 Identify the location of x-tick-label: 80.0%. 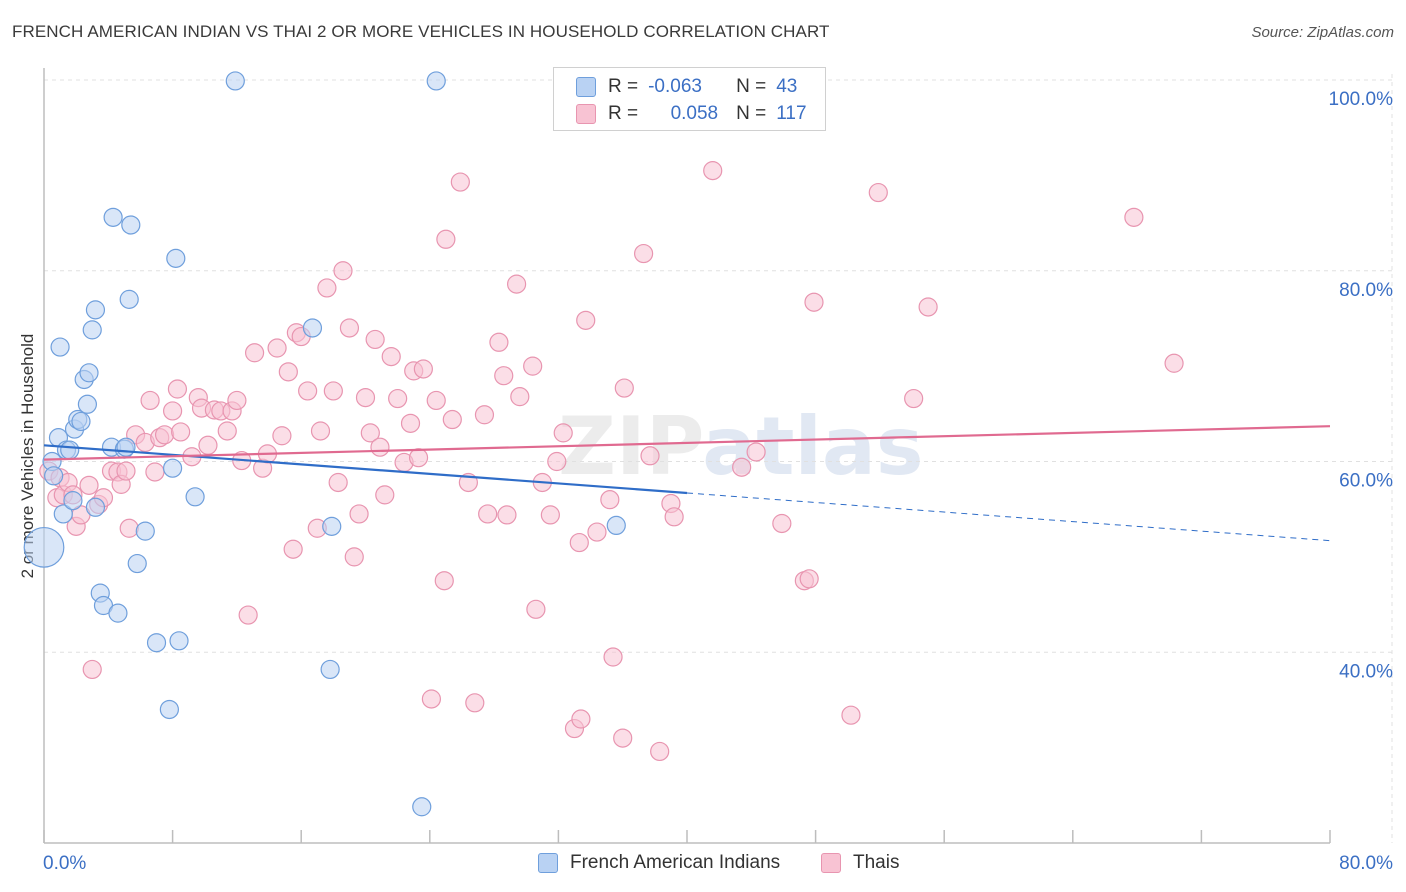
(1366, 863).